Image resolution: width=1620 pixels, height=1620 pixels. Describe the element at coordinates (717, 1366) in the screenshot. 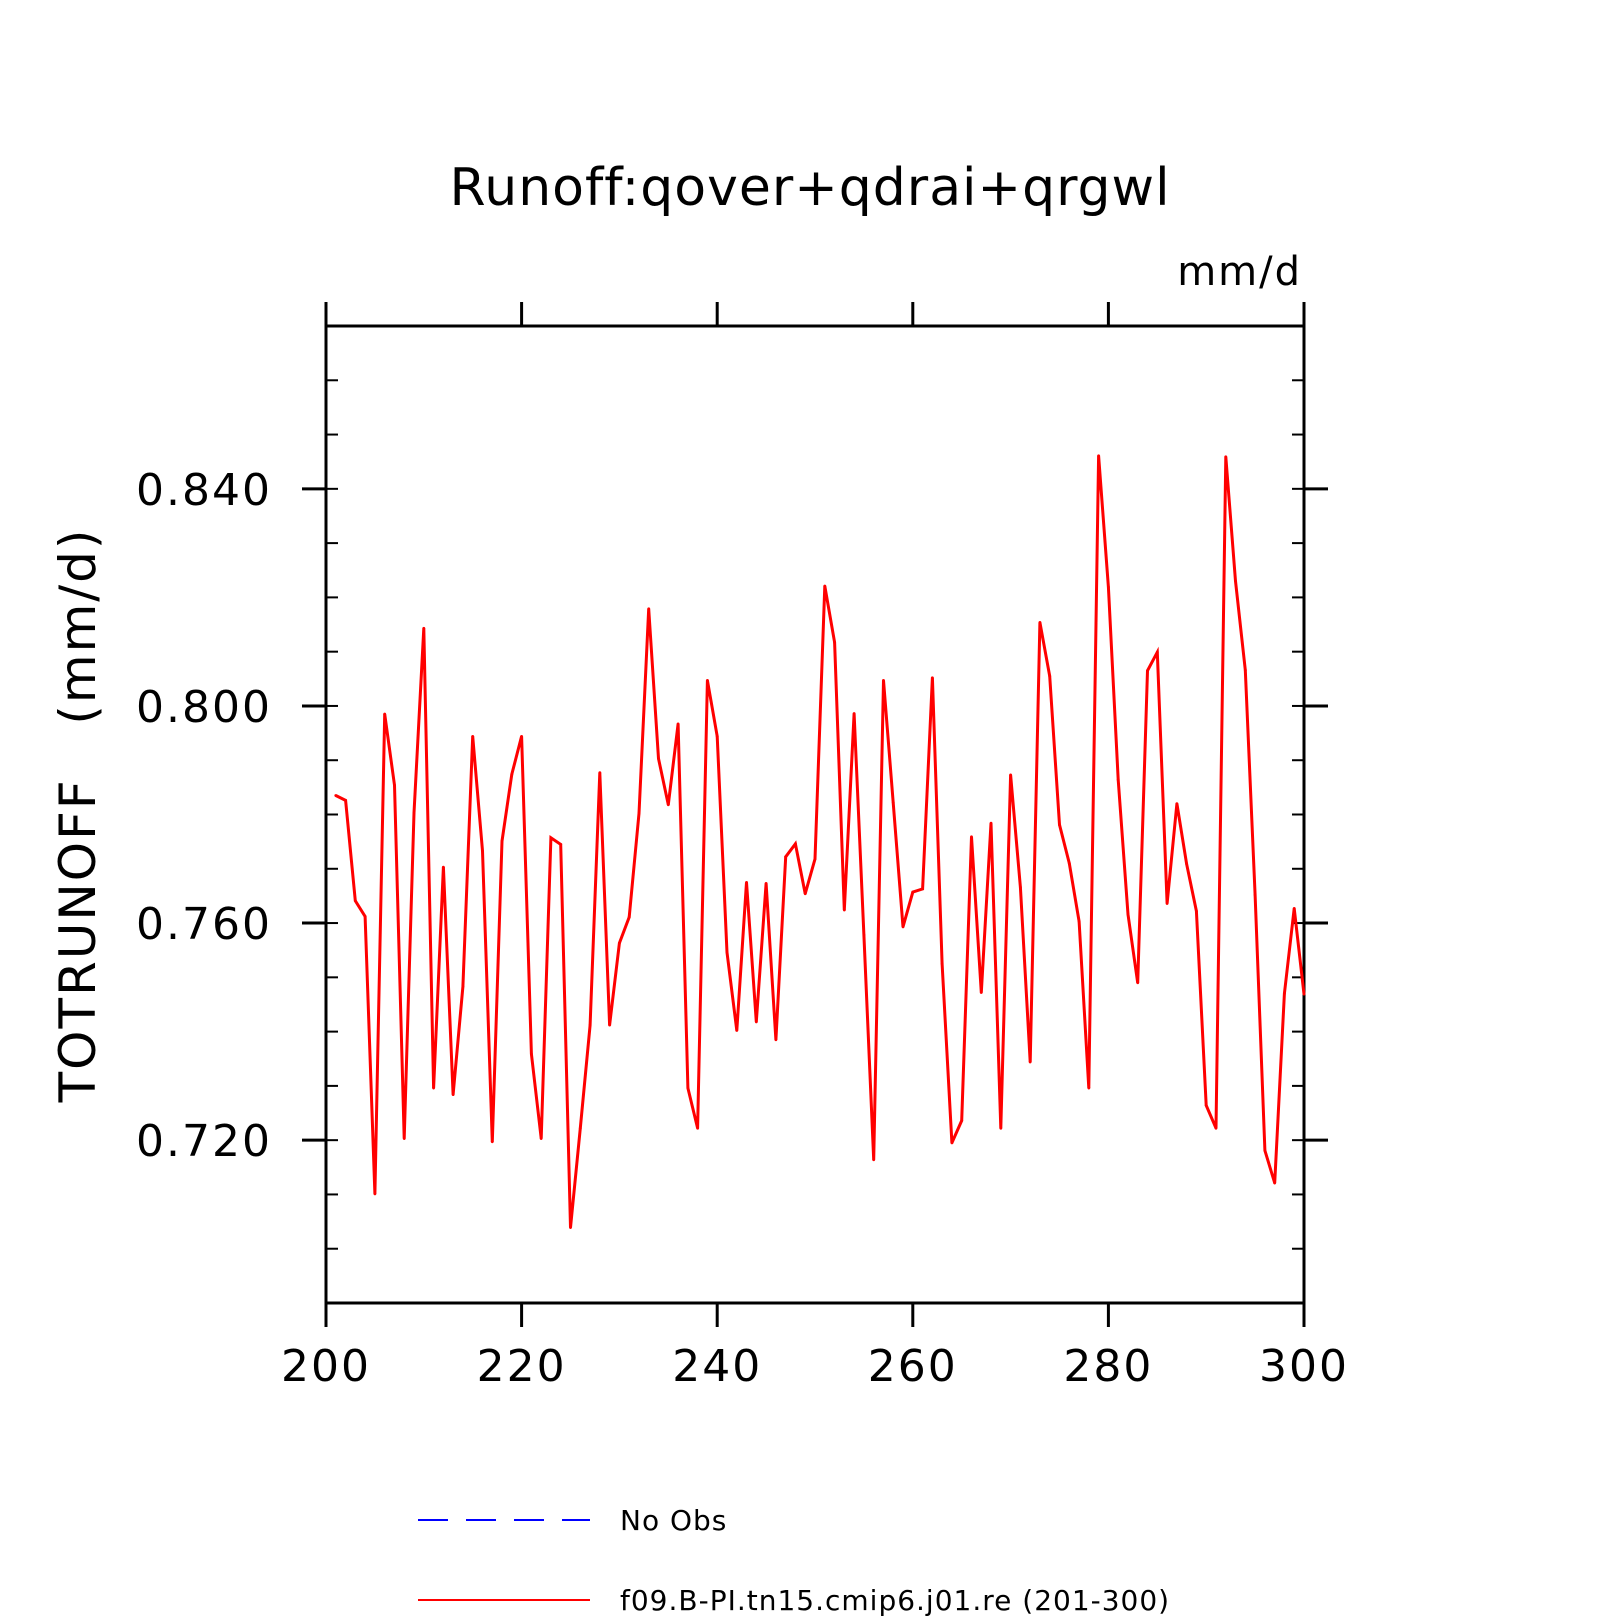

I see `x-tick-label: 240` at that location.